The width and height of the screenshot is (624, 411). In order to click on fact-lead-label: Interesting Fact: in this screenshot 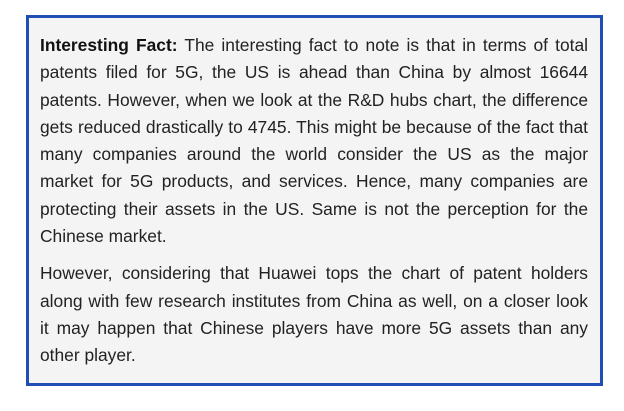, I will do `click(109, 45)`.